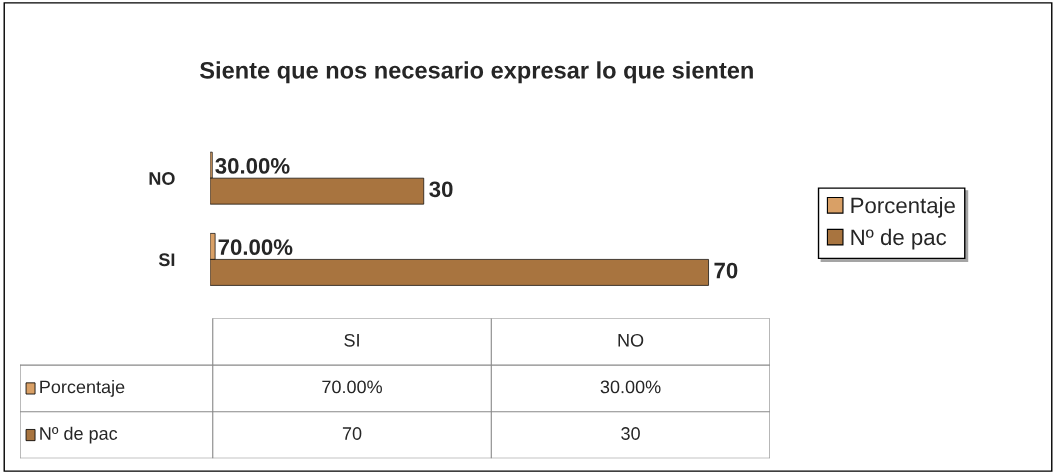  I want to click on text: 30, so click(630, 433).